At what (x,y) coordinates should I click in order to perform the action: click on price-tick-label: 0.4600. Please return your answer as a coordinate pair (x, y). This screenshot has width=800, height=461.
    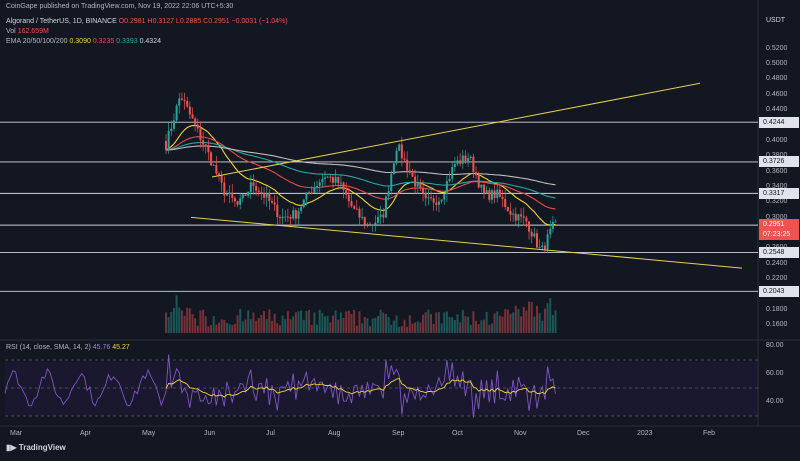
    Looking at the image, I should click on (777, 94).